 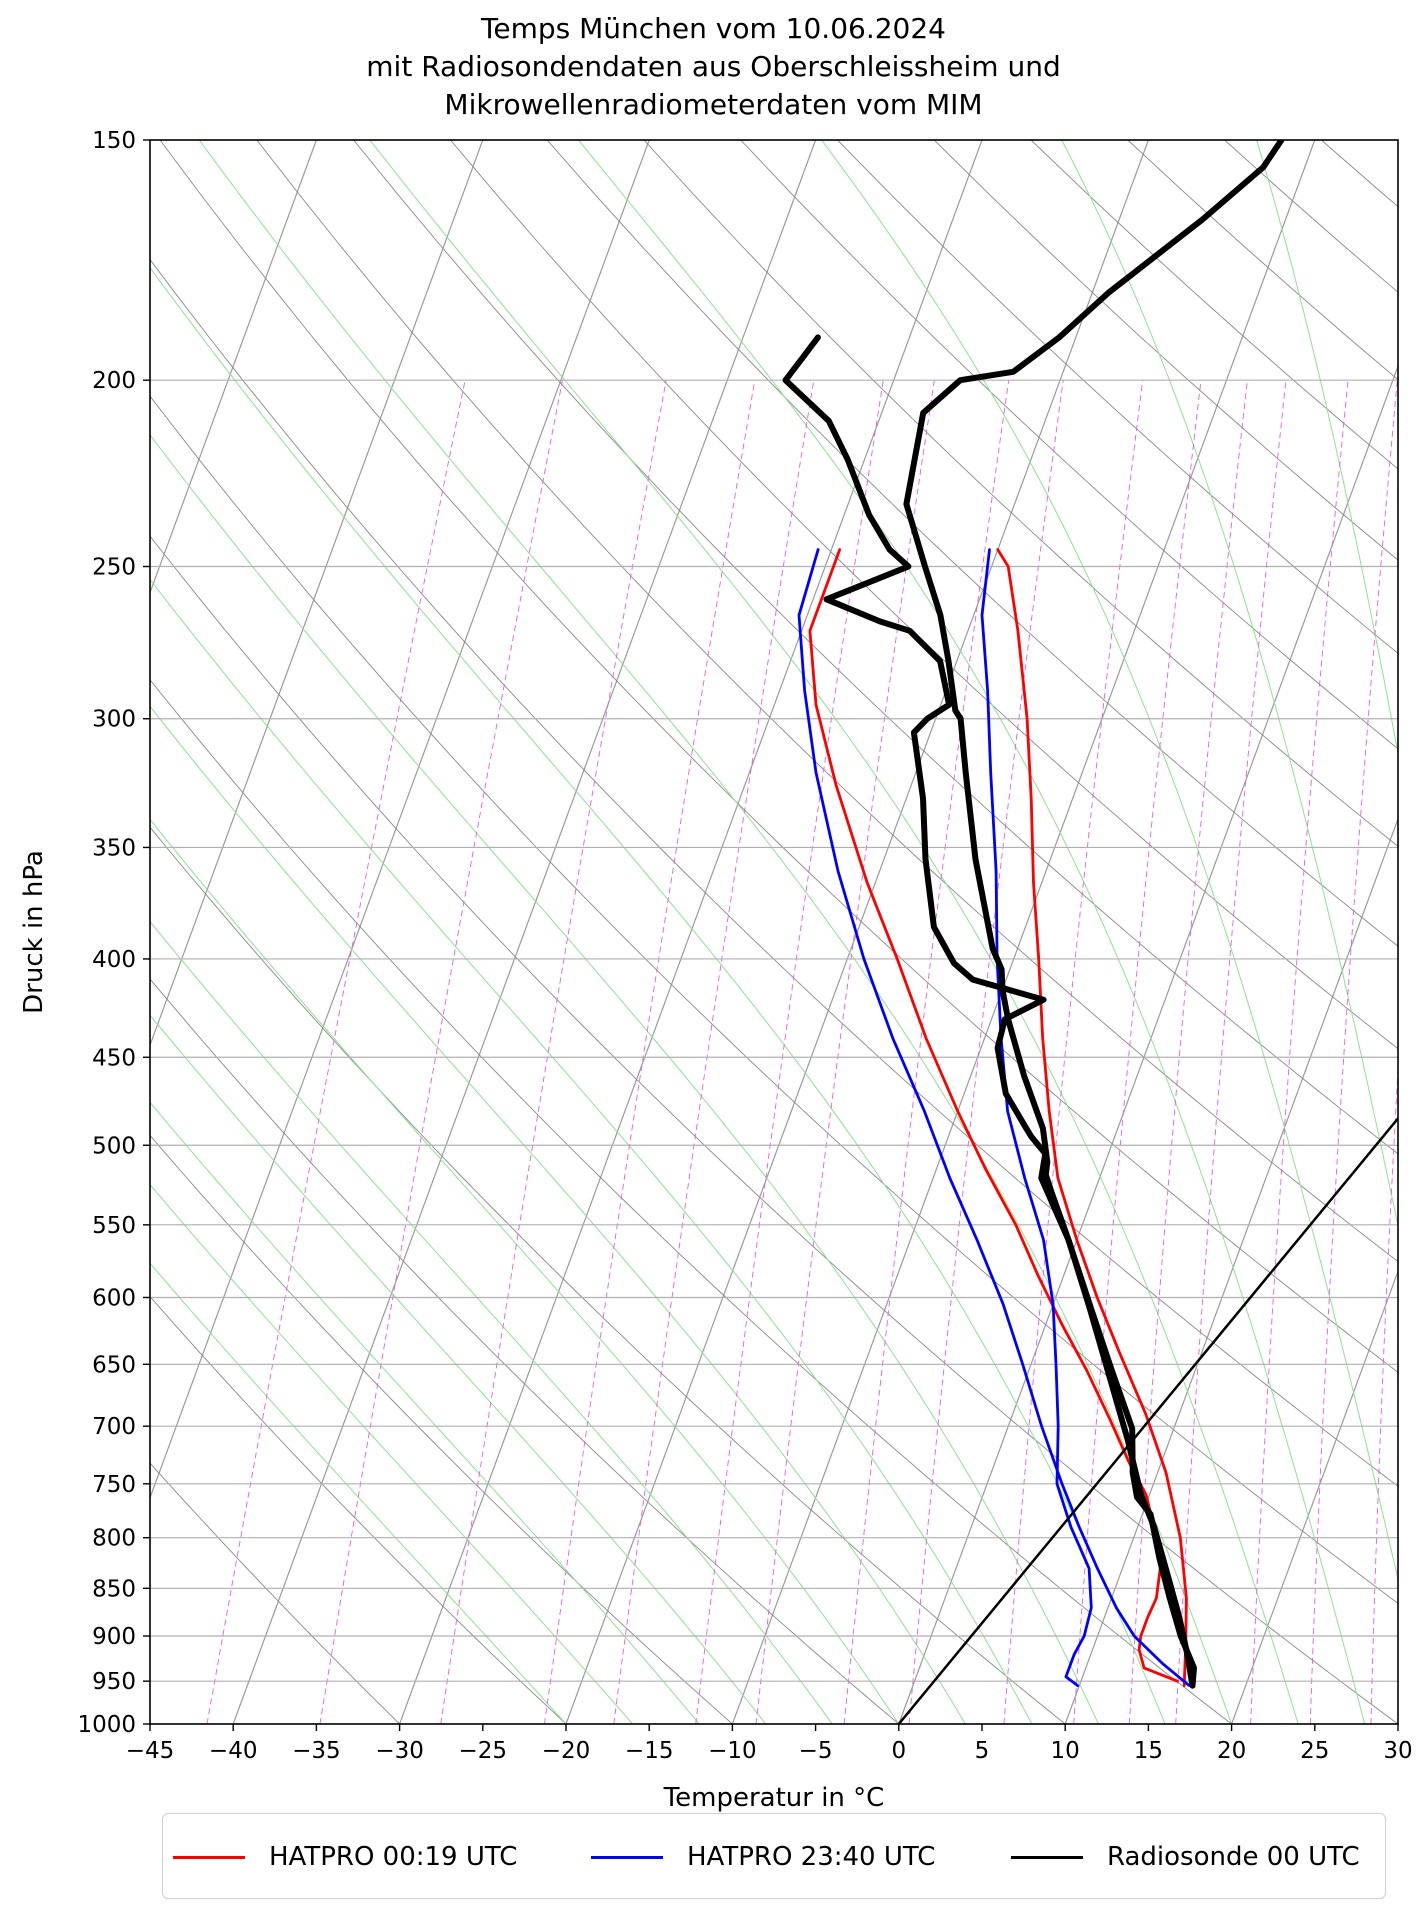 I want to click on y-tick-label: 250, so click(x=114, y=568).